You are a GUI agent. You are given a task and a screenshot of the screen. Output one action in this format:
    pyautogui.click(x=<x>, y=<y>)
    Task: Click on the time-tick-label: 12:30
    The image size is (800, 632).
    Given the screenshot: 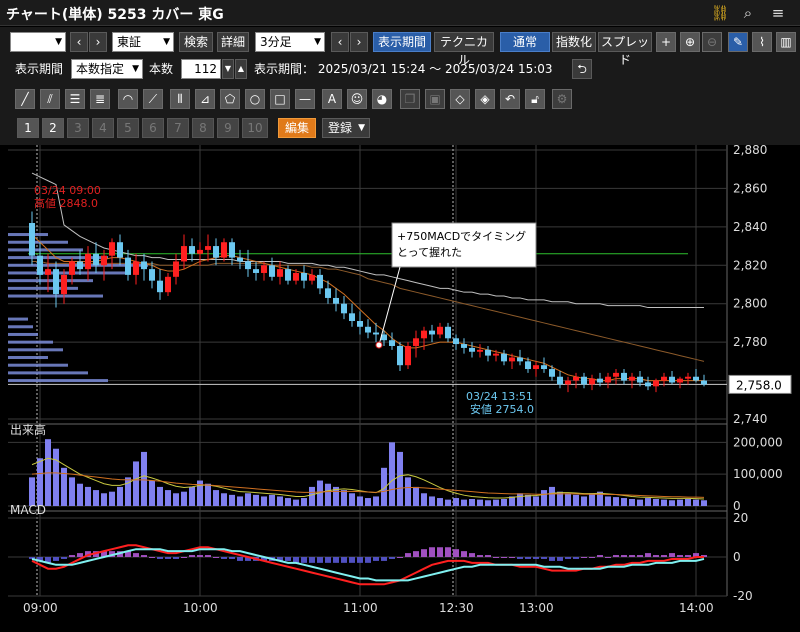 What is the action you would take?
    pyautogui.click(x=456, y=608)
    